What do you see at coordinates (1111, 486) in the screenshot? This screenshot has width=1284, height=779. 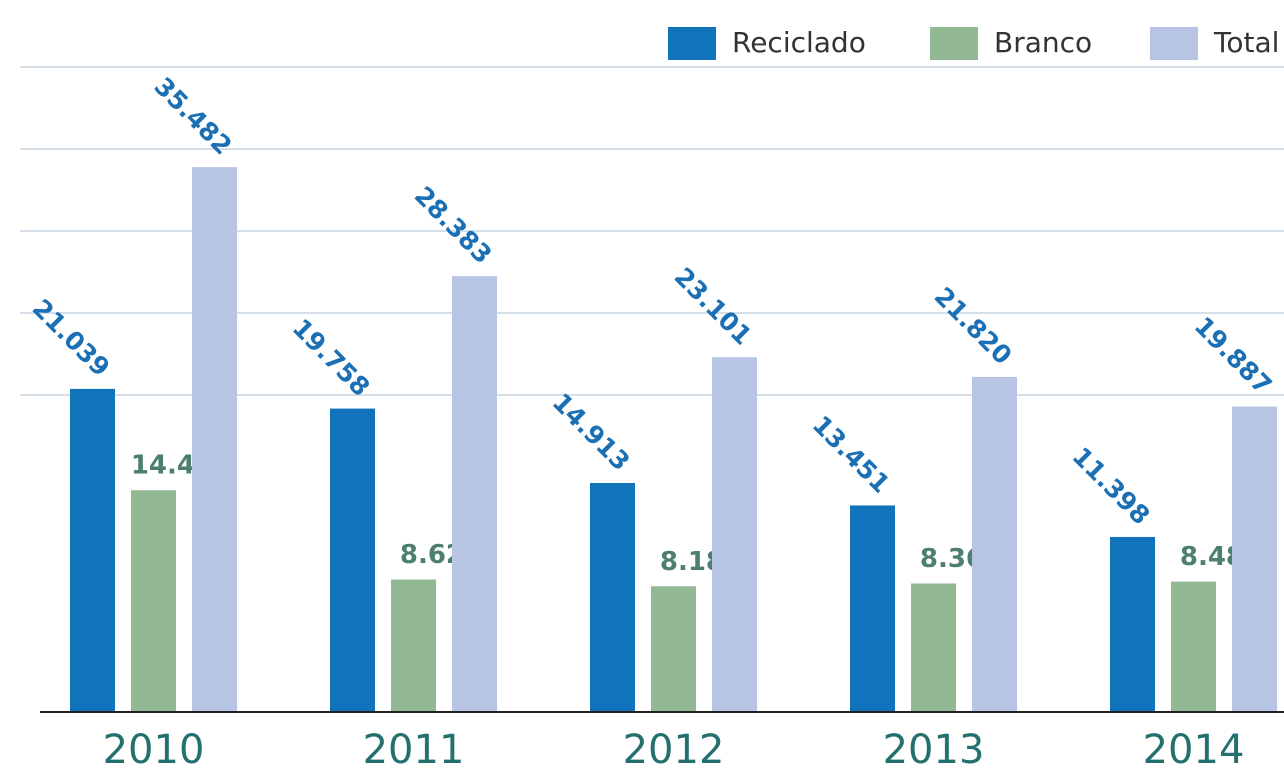 I see `data-label: 11.398` at bounding box center [1111, 486].